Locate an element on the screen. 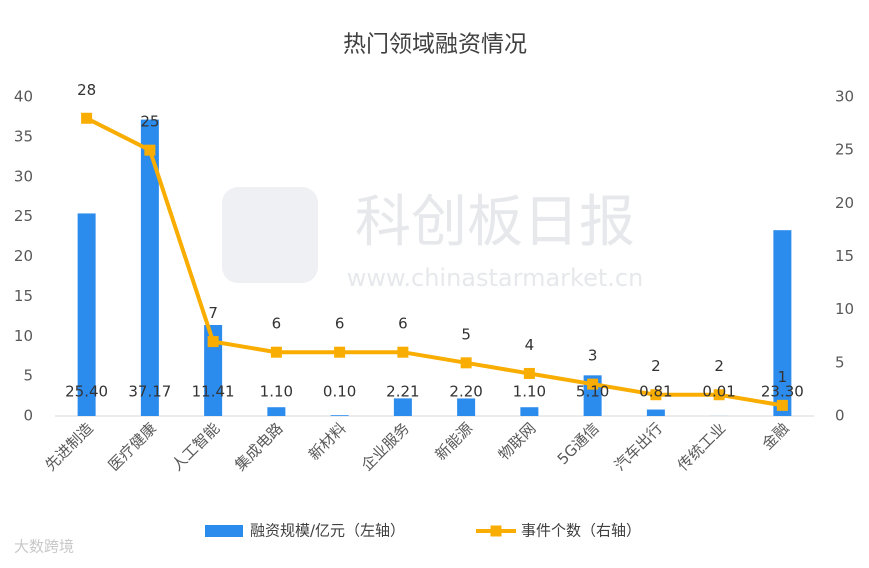 This screenshot has height=568, width=869. watermark: 大数跨境 is located at coordinates (44, 547).